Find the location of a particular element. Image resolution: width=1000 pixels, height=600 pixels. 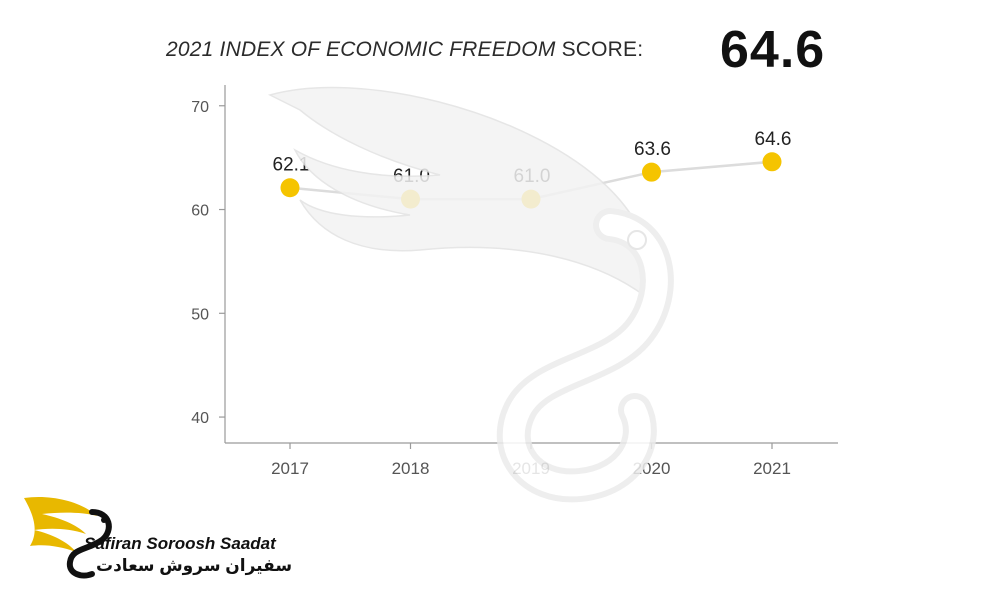

x-tick-label: 2018 is located at coordinates (411, 468).